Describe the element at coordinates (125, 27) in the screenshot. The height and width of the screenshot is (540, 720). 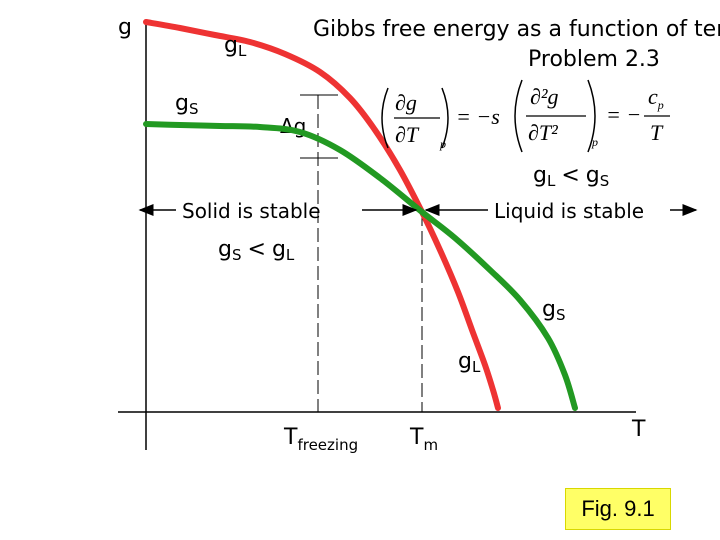
I see `y-axis-label: g` at that location.